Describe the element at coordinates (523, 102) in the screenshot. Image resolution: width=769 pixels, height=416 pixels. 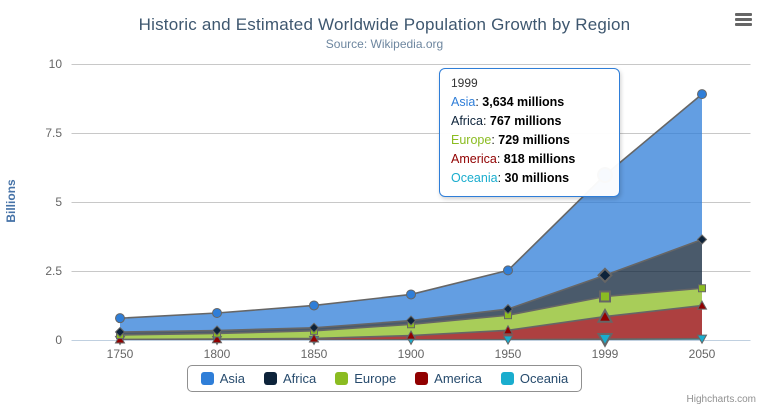
I see `tooltip-series-value: 3,634 millions` at that location.